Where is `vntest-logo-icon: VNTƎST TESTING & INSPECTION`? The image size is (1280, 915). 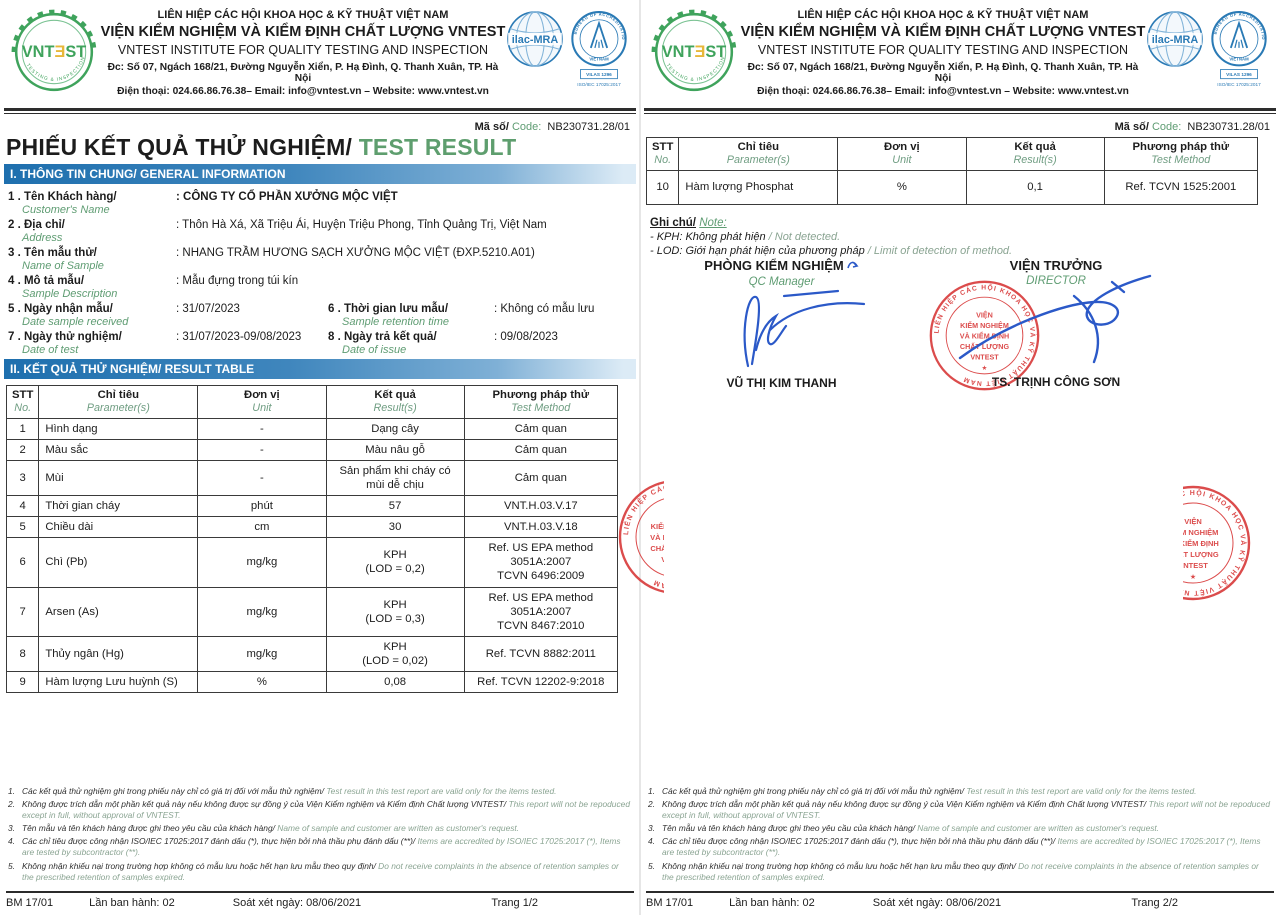
vntest-logo-icon: VNTƎST TESTING & INSPECTION is located at coordinates (54, 54).